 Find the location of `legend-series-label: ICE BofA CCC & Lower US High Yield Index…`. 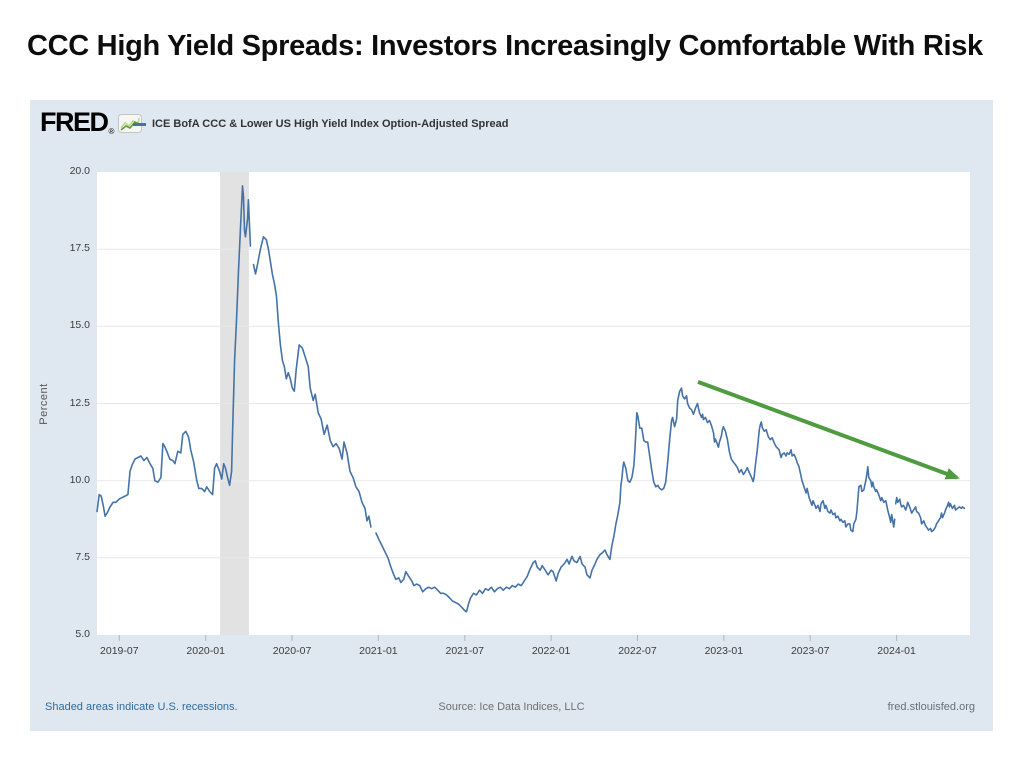

legend-series-label: ICE BofA CCC & Lower US High Yield Index… is located at coordinates (330, 124).